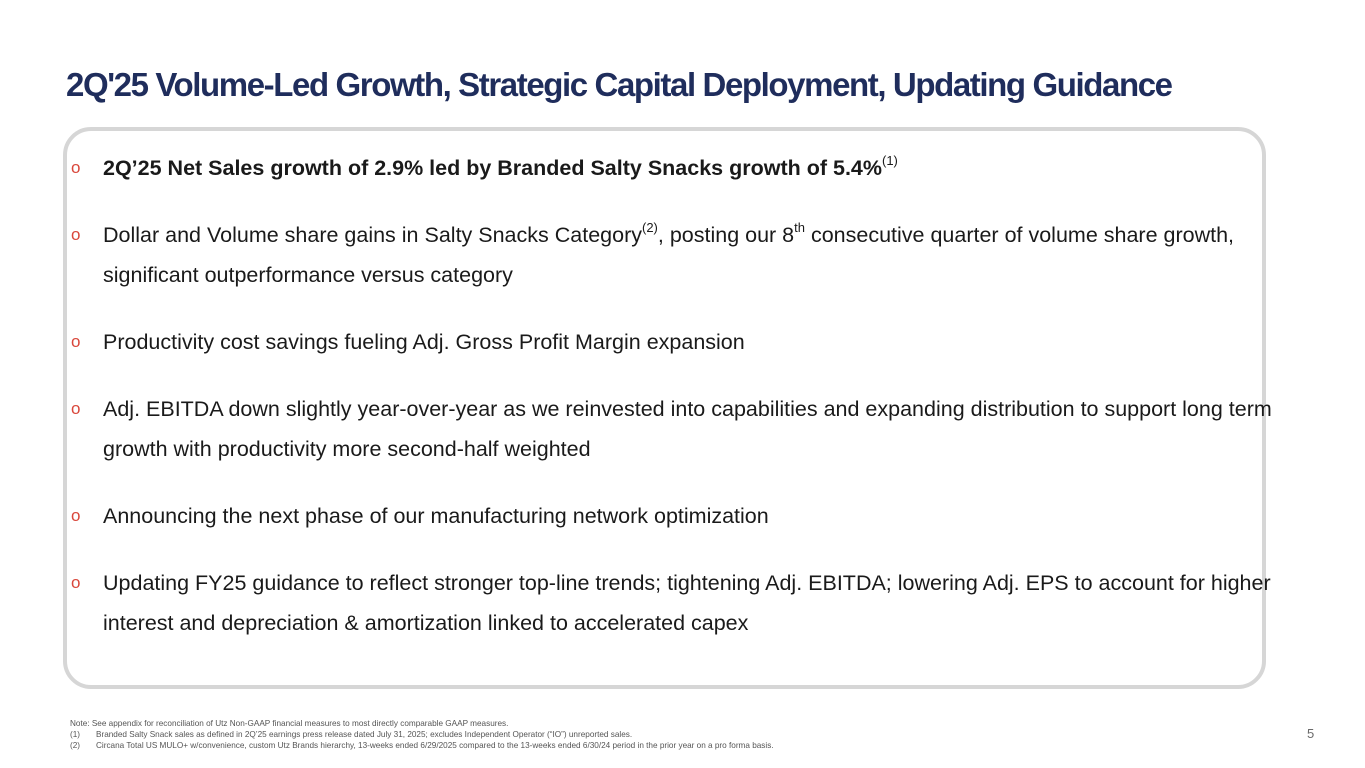  I want to click on bullet-text: , posting our 8, so click(726, 235).